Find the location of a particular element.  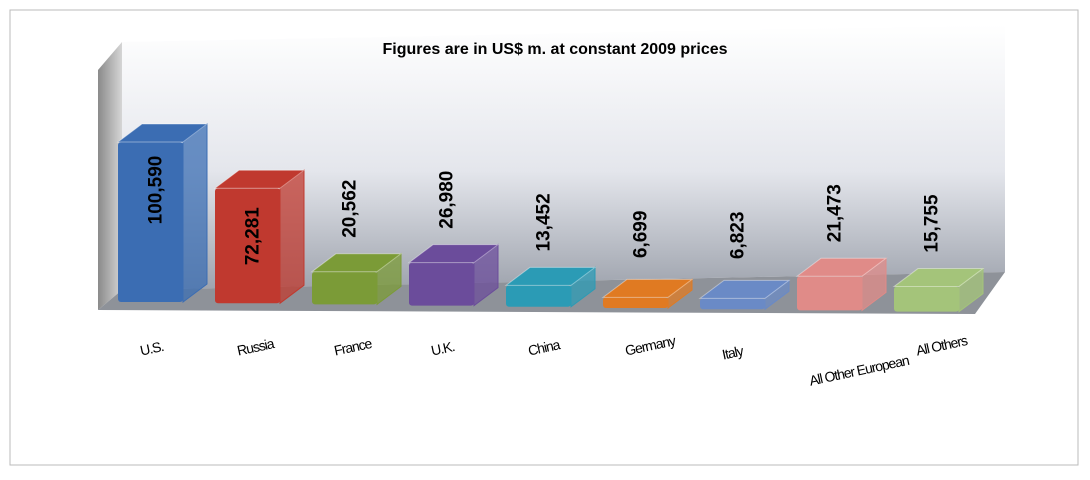

value-label: 72,281 is located at coordinates (253, 236).